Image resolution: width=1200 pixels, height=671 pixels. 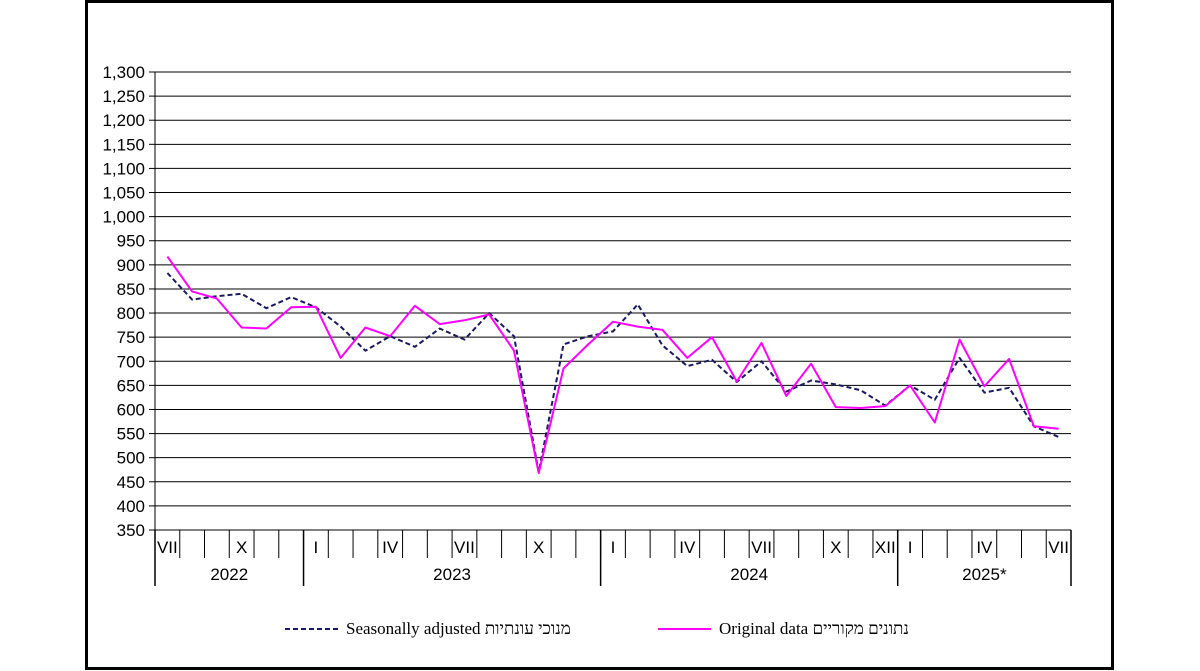 What do you see at coordinates (123, 96) in the screenshot?
I see `y-tick-label: 1,250` at bounding box center [123, 96].